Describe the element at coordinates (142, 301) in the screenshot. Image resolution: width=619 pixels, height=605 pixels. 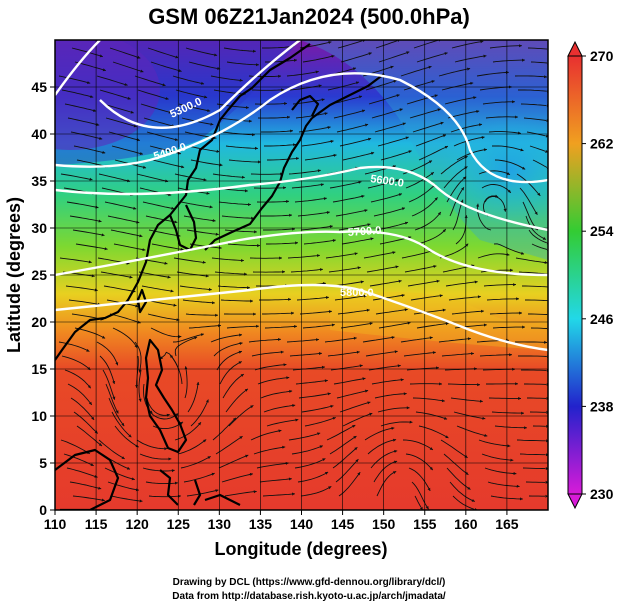
I see `taiwan-coastline` at that location.